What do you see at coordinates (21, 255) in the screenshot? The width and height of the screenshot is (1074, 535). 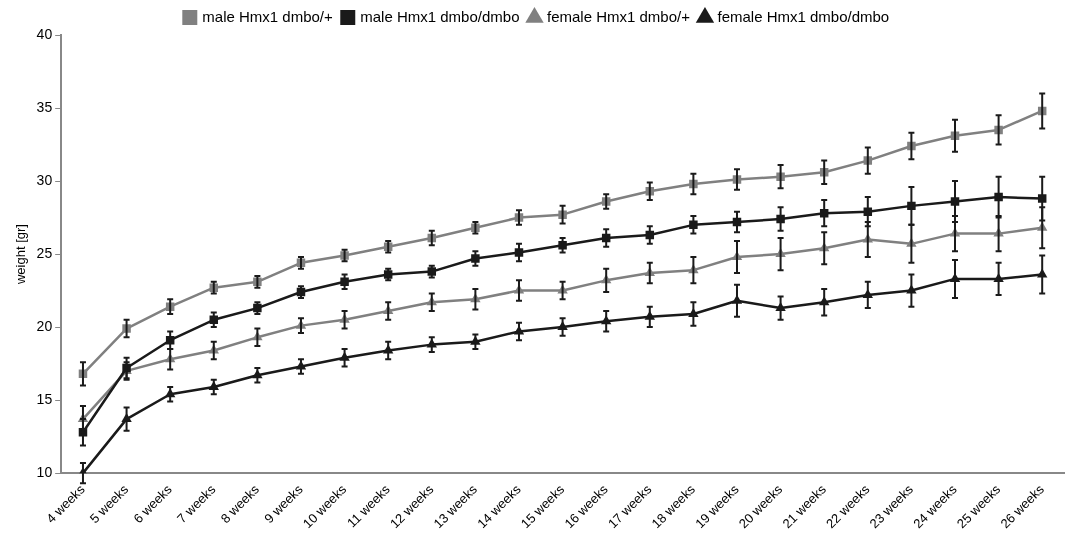 I see `y-axis-title: weight [gr]` at bounding box center [21, 255].